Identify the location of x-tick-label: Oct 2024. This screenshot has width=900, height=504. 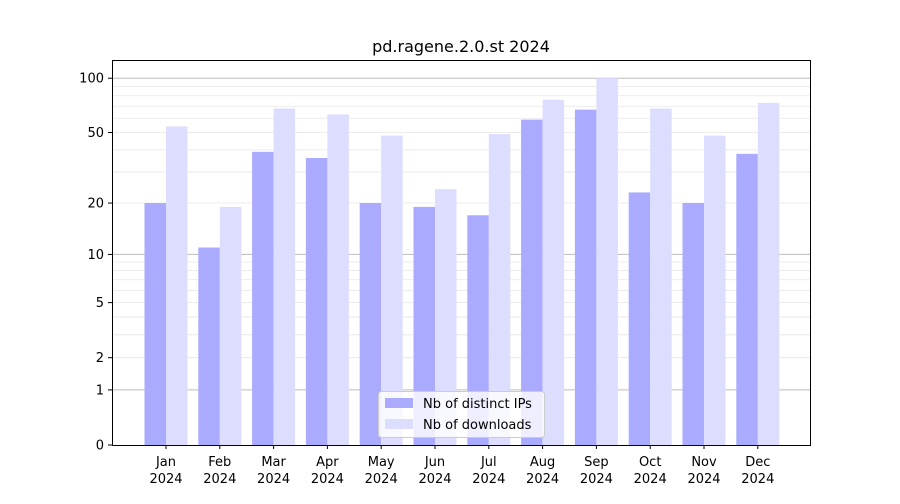
(650, 471).